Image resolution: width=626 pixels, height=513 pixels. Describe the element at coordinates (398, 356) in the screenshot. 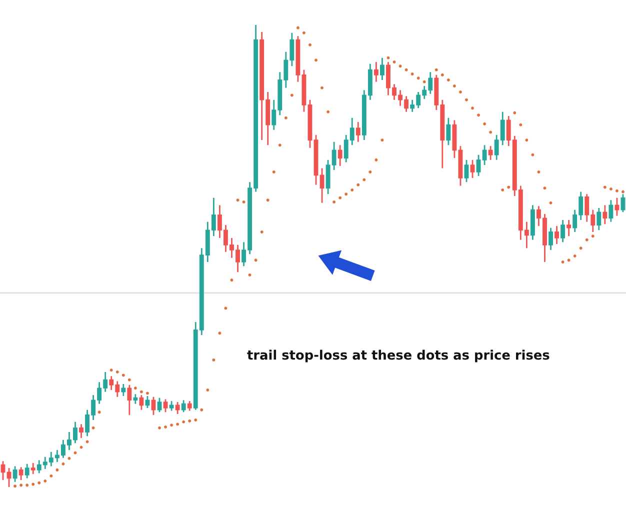

I see `annotation: trail stop-loss at these dots as price rises` at that location.